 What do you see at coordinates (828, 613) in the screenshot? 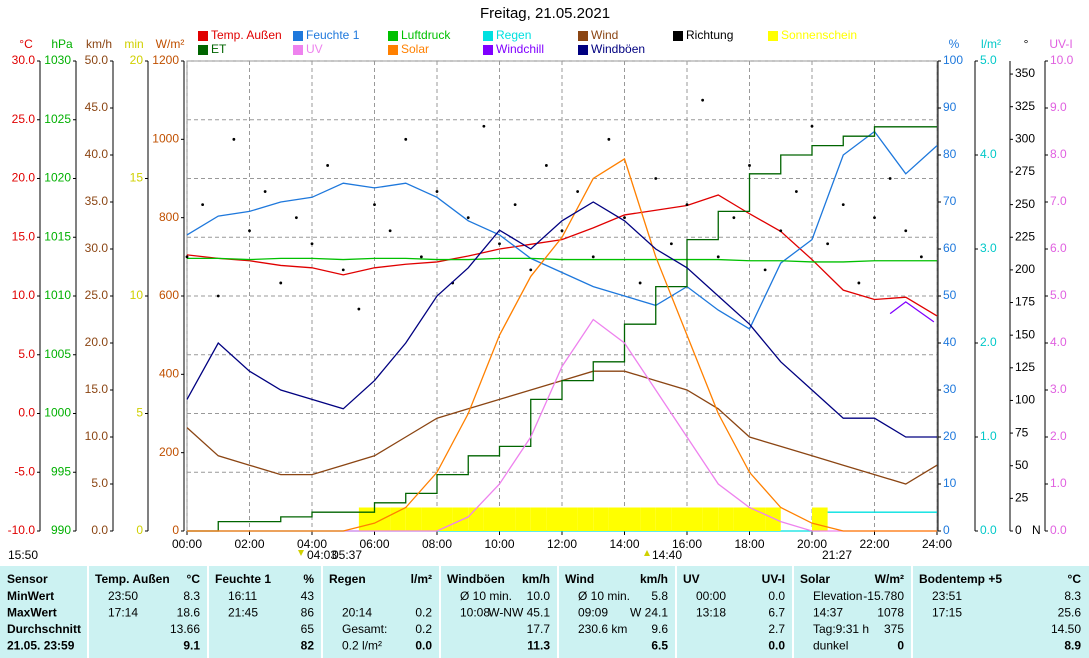
I see `cell: 14:37` at bounding box center [828, 613].